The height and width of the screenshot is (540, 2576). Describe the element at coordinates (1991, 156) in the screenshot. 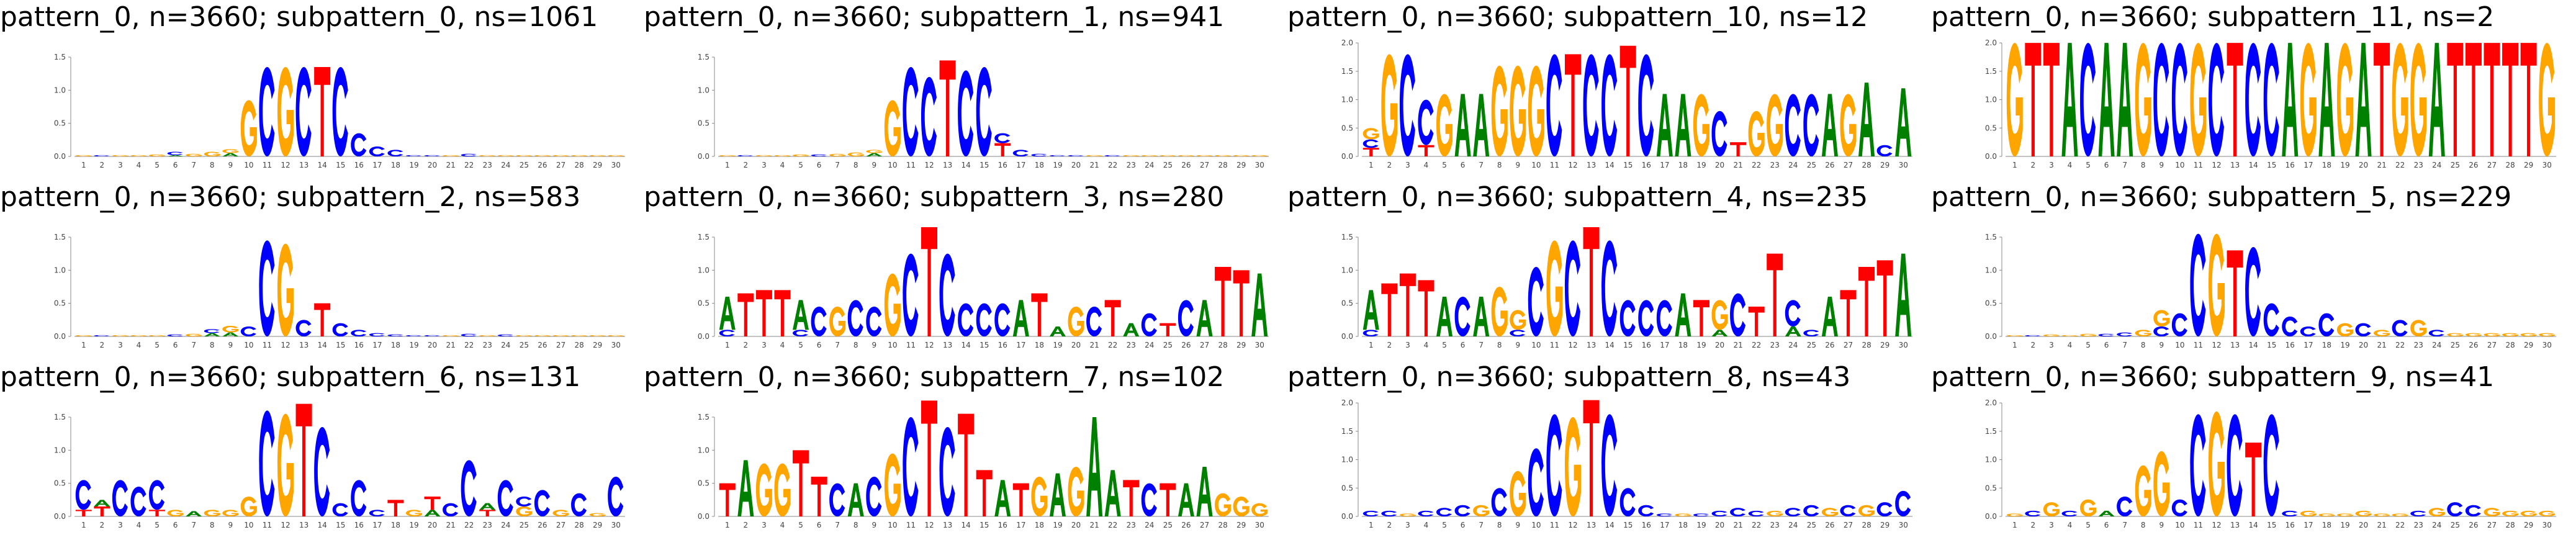

I see `y-tick-label: 0.0` at that location.